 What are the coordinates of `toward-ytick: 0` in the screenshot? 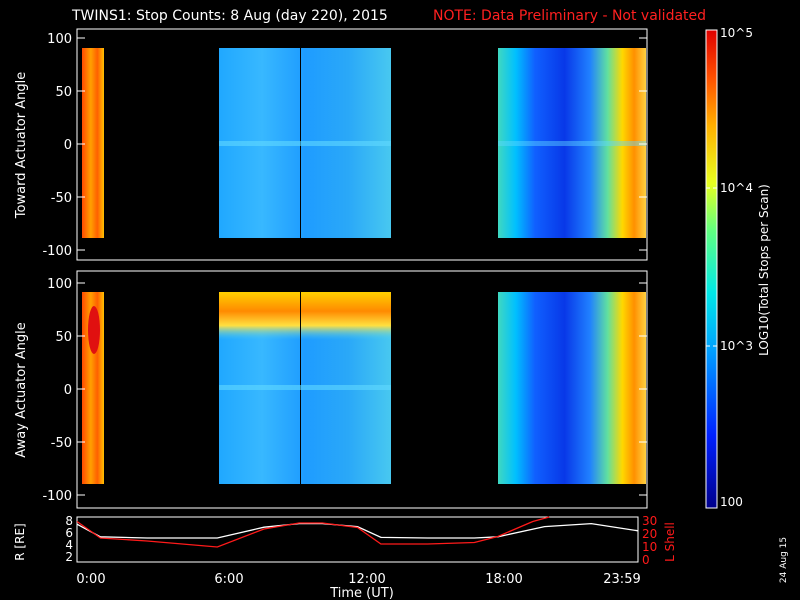 It's located at (68, 145).